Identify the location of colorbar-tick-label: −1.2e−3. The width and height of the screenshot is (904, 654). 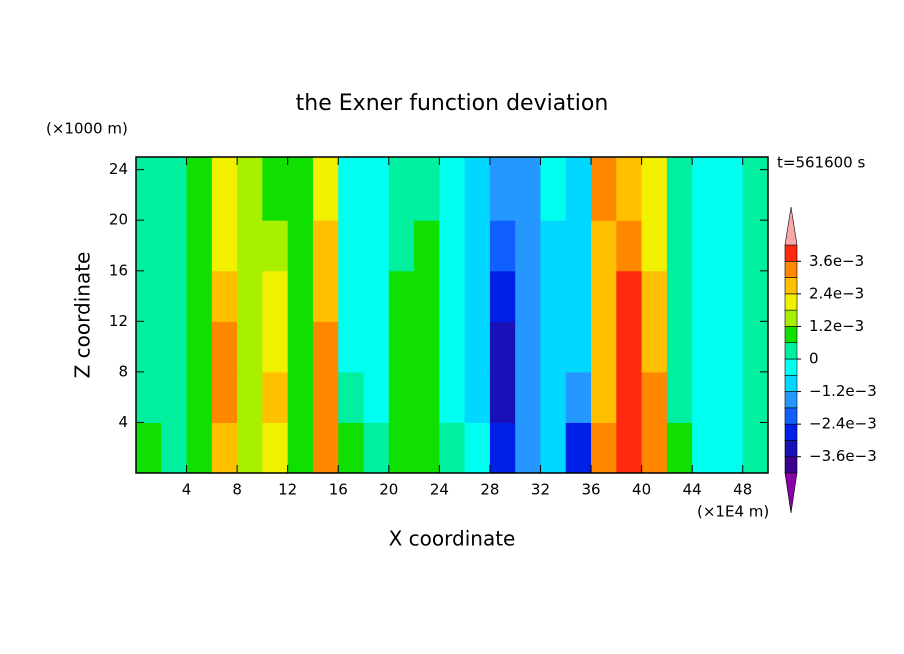
(843, 391).